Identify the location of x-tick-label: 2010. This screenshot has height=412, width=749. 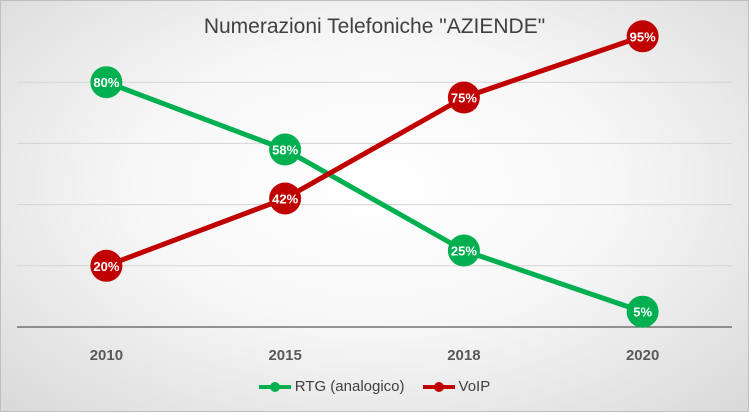
(106, 355).